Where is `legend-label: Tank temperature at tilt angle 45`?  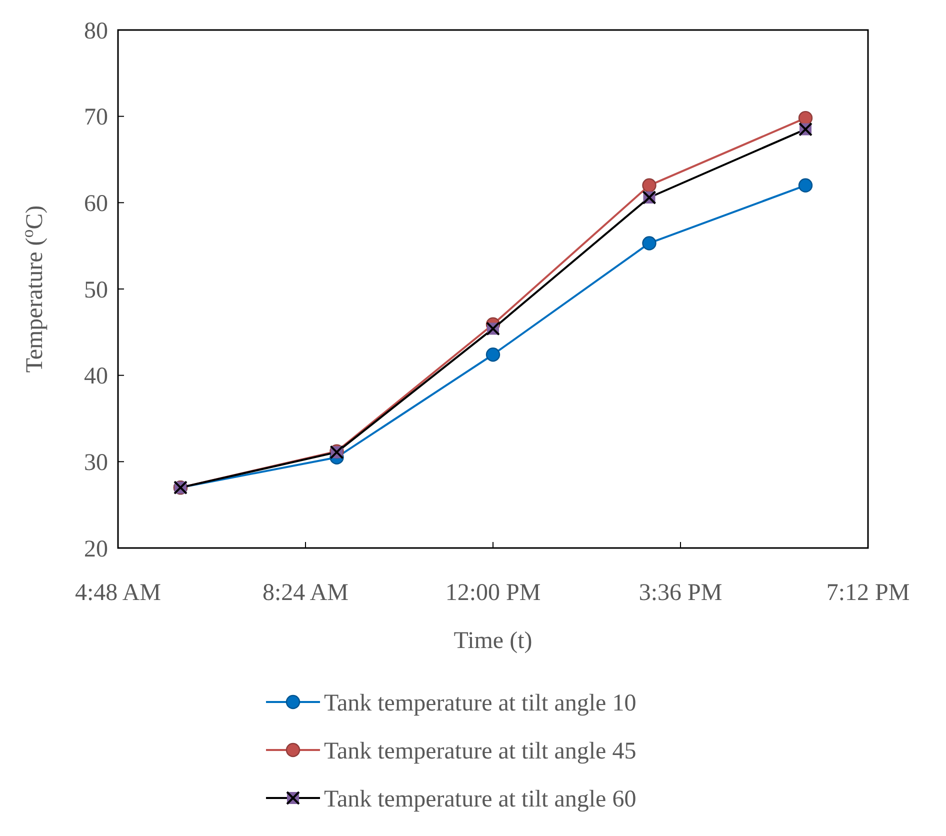
legend-label: Tank temperature at tilt angle 45 is located at coordinates (480, 751).